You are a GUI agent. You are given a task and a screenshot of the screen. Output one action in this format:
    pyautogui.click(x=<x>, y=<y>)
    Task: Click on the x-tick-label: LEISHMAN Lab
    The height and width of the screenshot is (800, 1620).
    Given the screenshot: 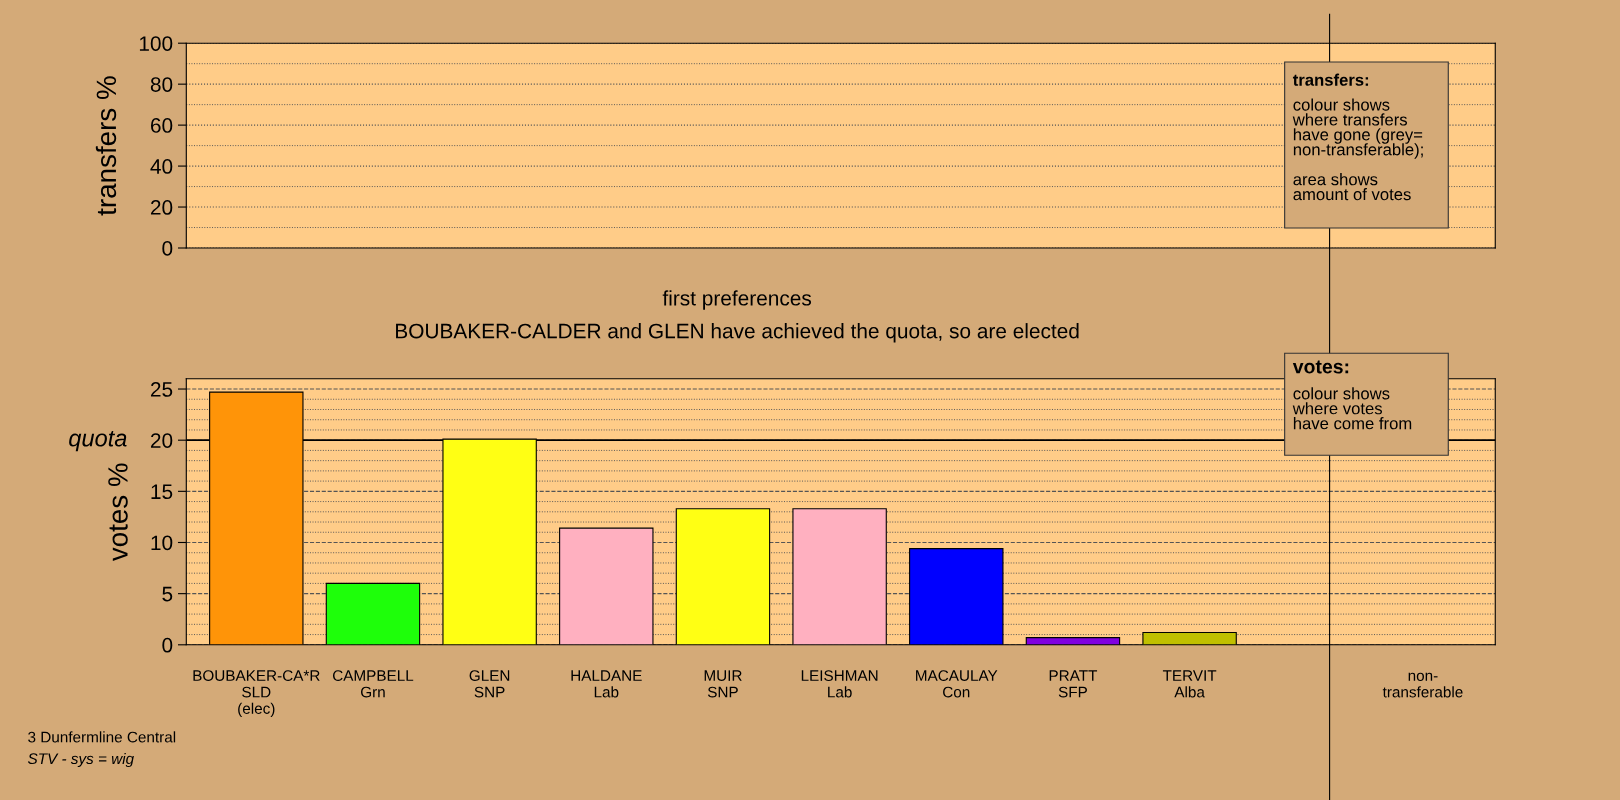 What is the action you would take?
    pyautogui.click(x=839, y=684)
    